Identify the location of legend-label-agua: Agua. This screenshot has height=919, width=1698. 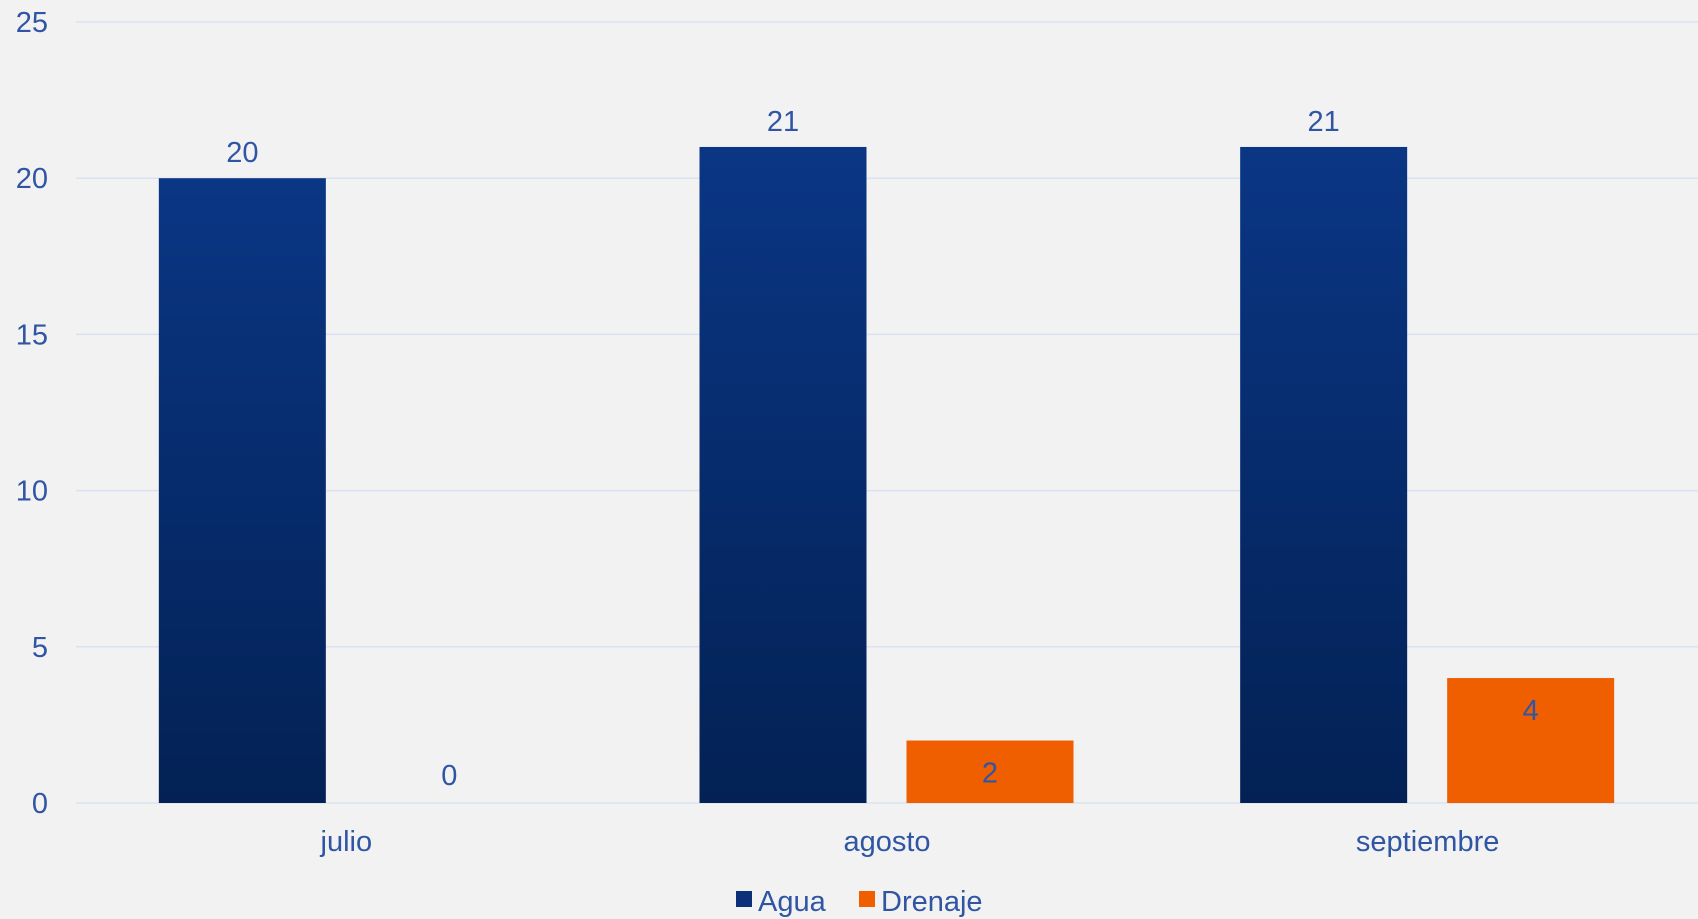
(792, 902).